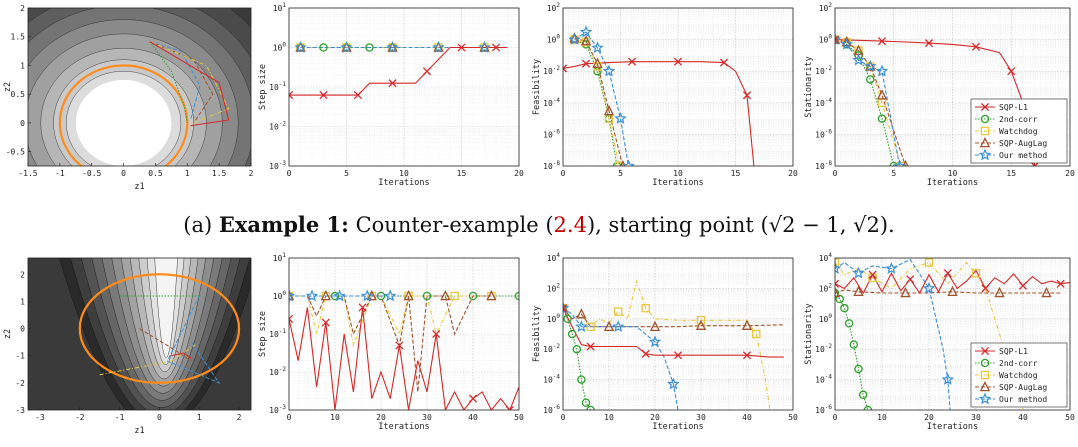  What do you see at coordinates (809, 333) in the screenshot?
I see `y-axis-label: Stationarity` at bounding box center [809, 333].